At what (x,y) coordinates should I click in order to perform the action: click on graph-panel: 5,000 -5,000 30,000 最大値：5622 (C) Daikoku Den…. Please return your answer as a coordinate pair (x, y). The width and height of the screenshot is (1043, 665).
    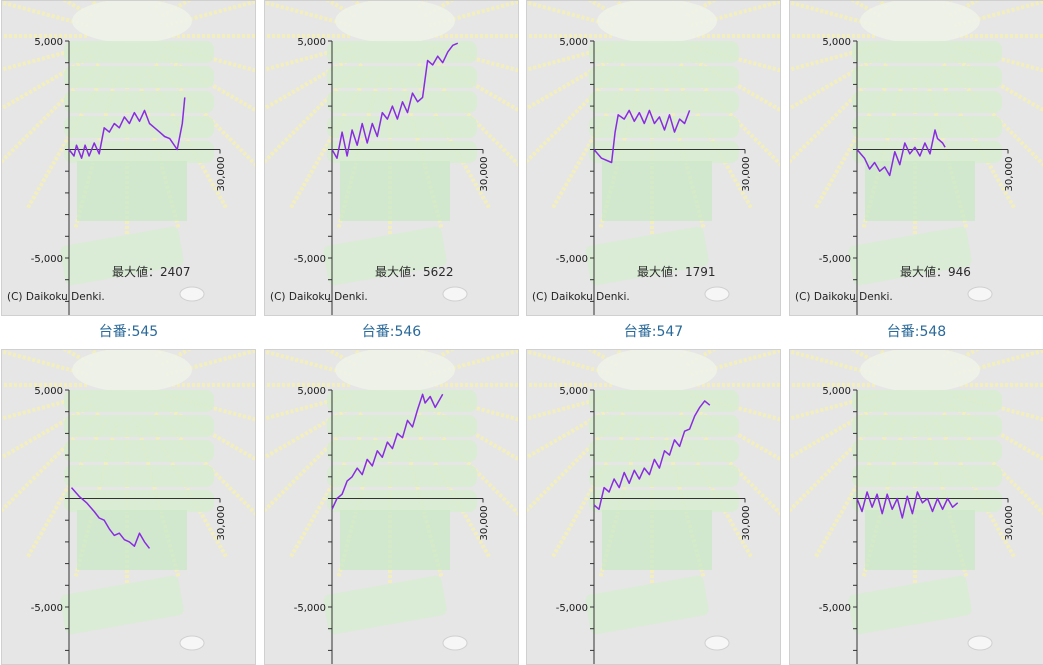
    Looking at the image, I should click on (391, 158).